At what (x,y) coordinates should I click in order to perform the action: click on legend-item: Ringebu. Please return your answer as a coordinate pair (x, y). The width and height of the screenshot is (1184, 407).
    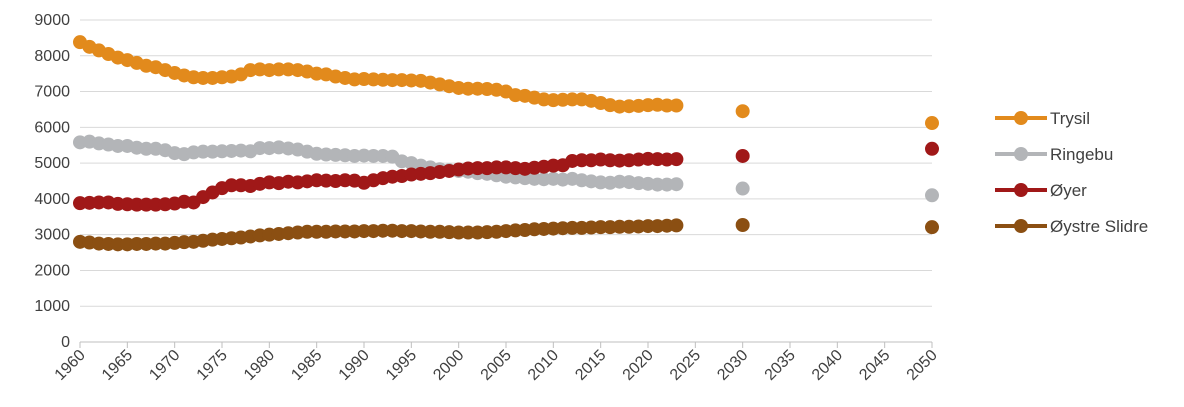
    Looking at the image, I should click on (1054, 154).